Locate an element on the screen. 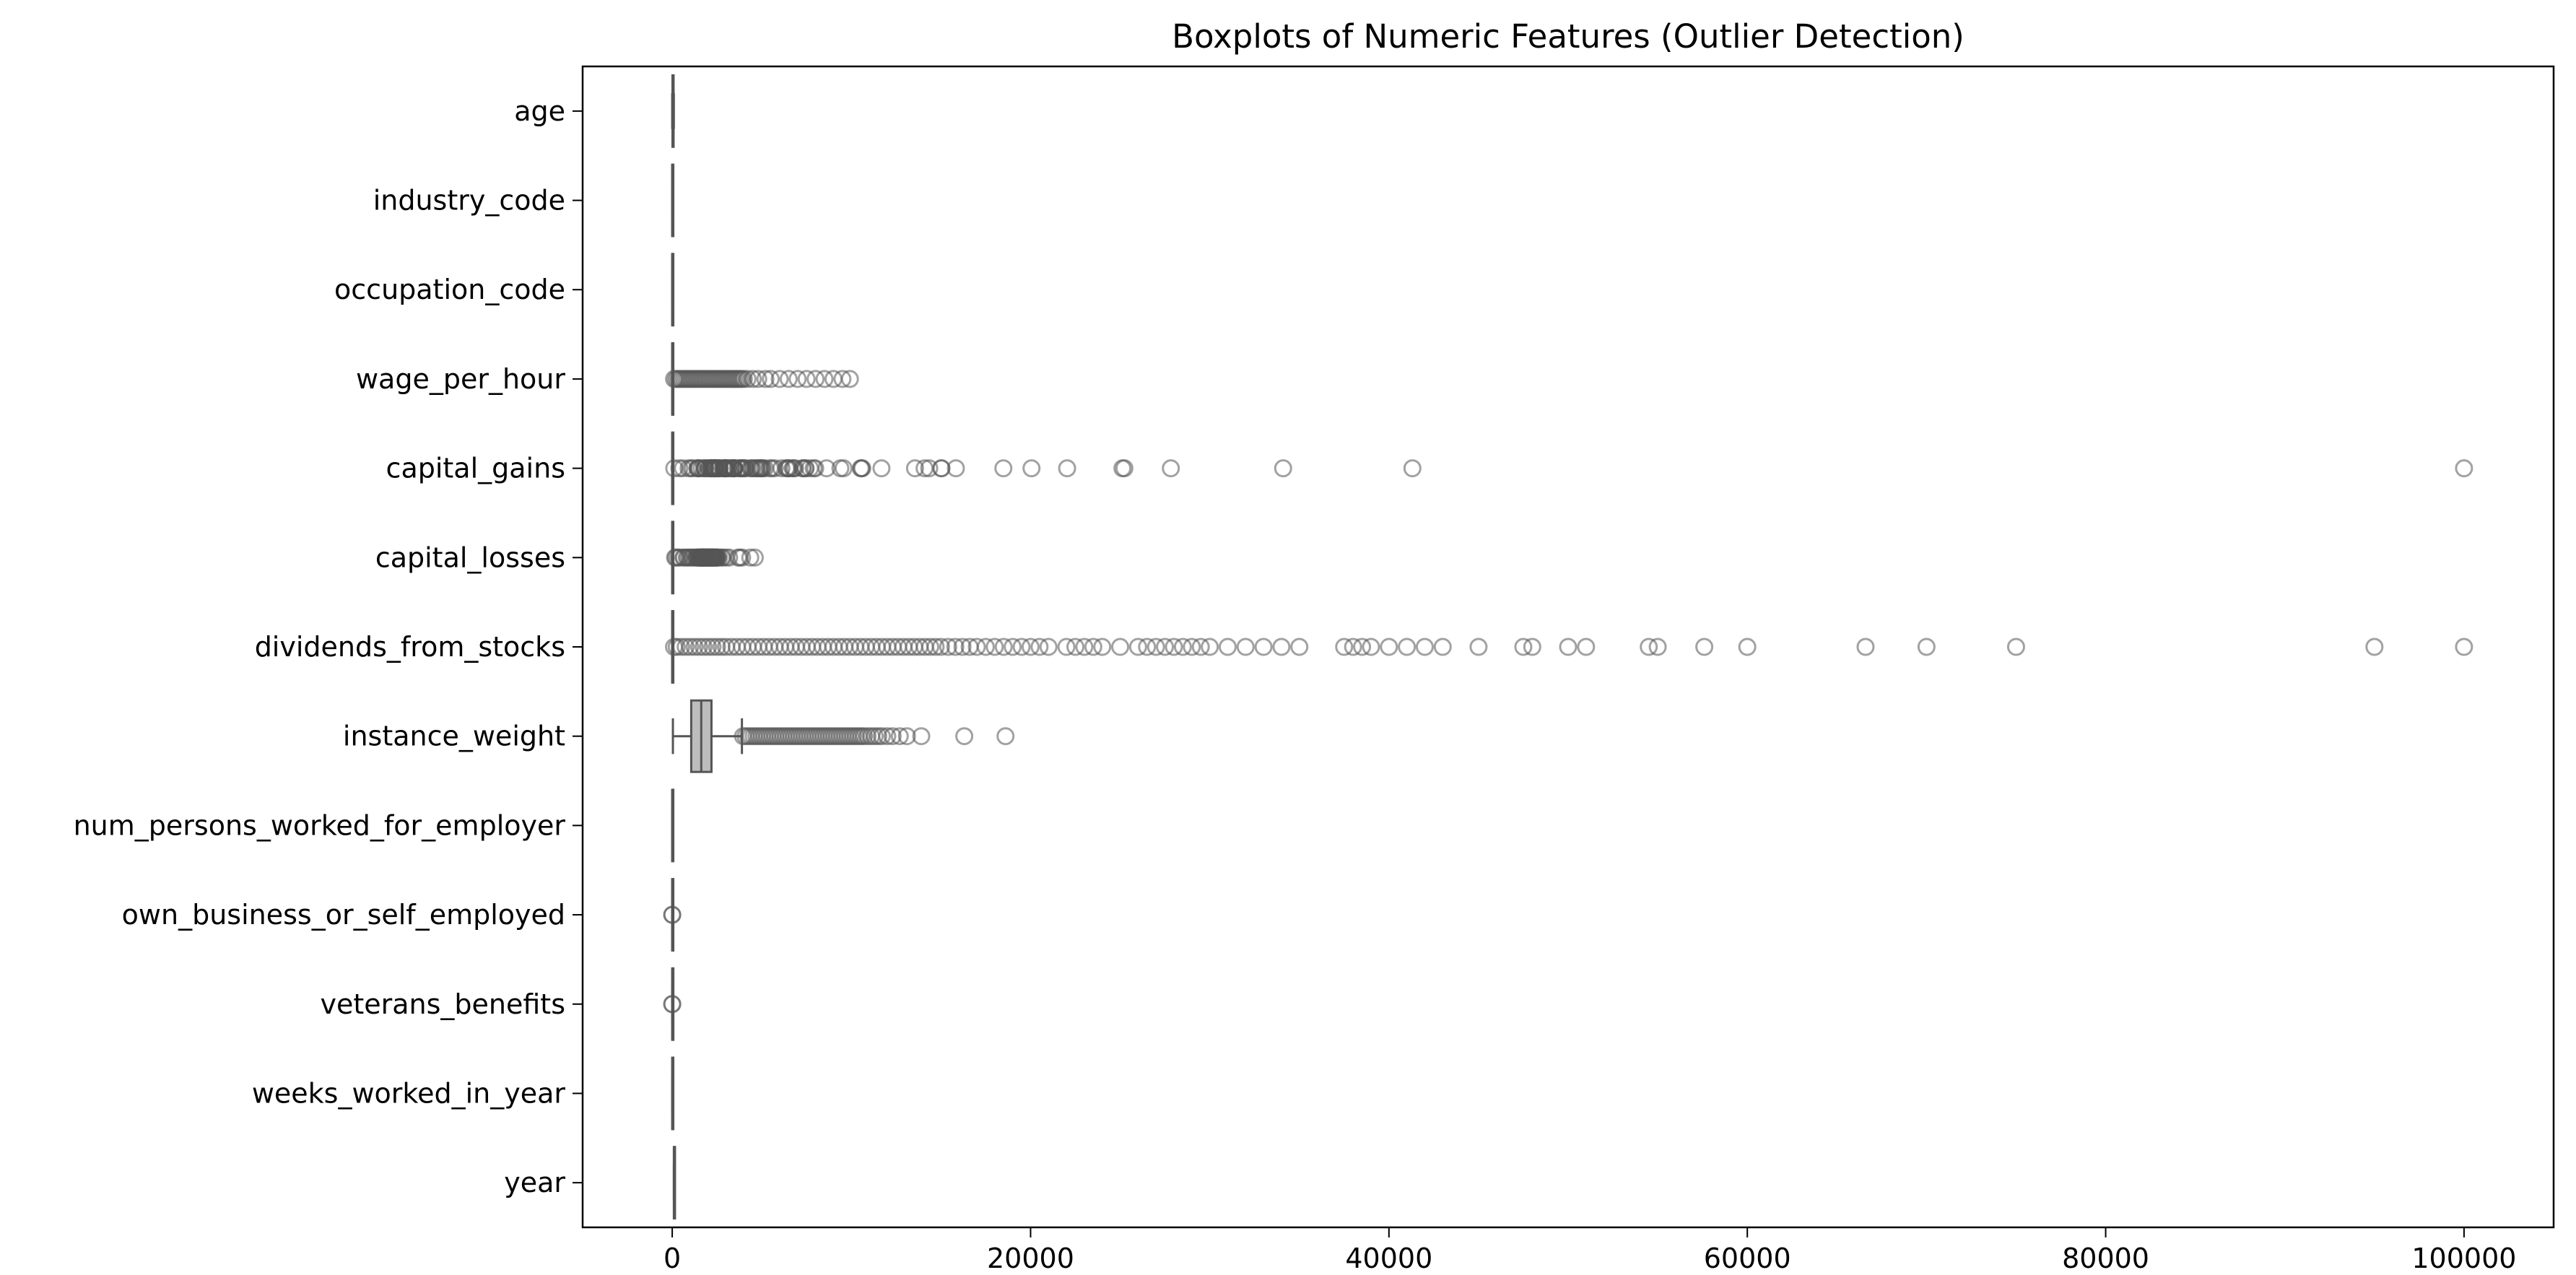  y-tick-label: weeks_worked_in_year is located at coordinates (409, 1093).